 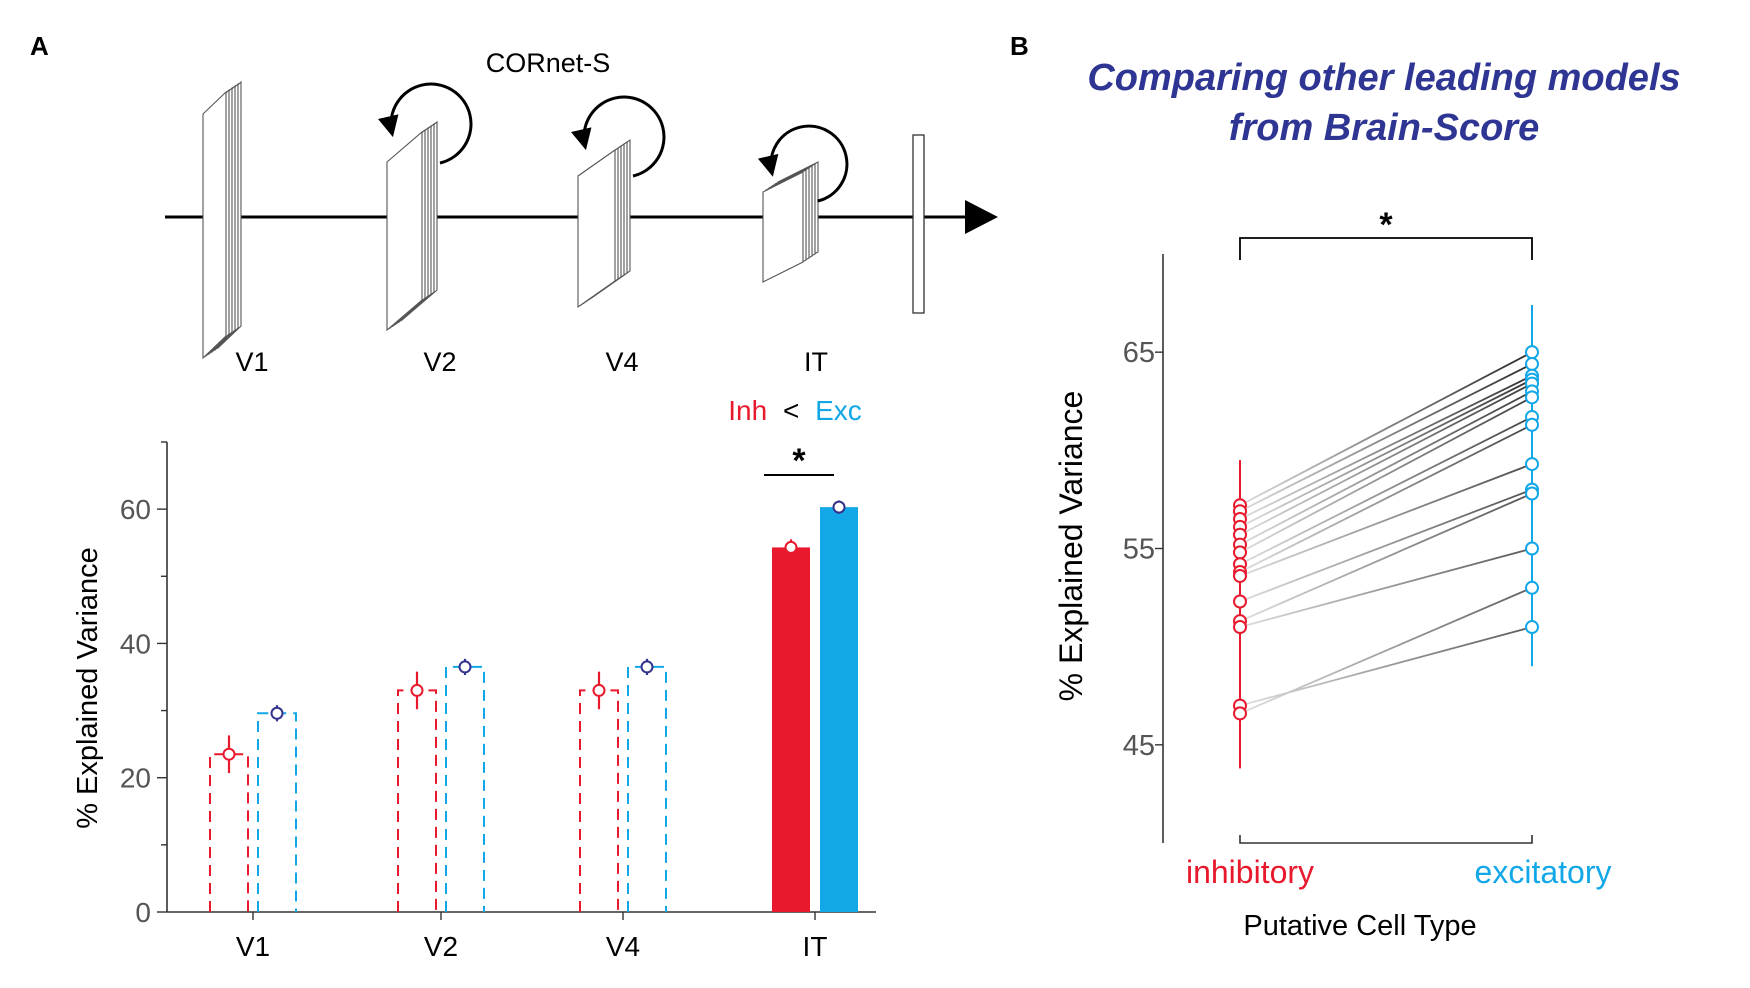 What do you see at coordinates (1386, 248) in the screenshot?
I see `sig-bracket-b` at bounding box center [1386, 248].